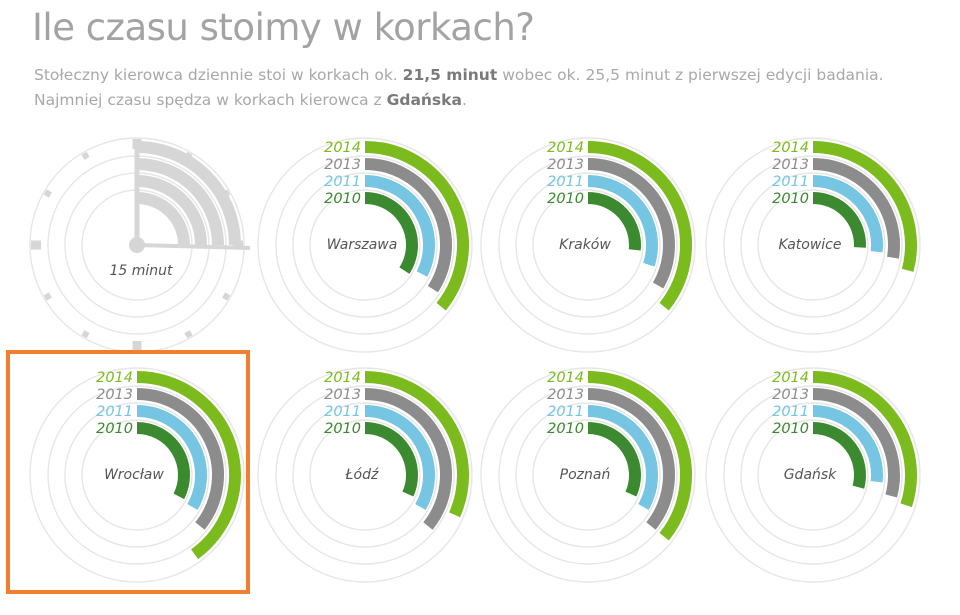 This screenshot has height=615, width=960. What do you see at coordinates (283, 27) in the screenshot?
I see `page-title: Ile czasu stoimy w korkach?` at bounding box center [283, 27].